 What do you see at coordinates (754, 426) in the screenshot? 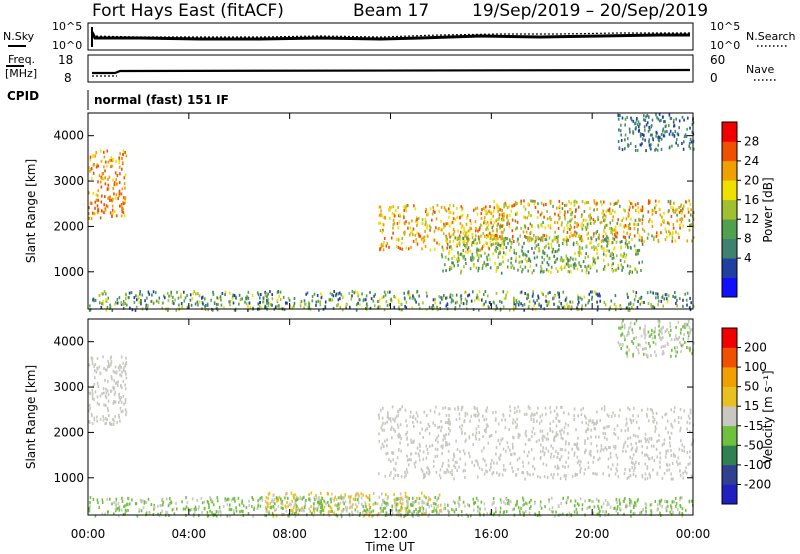
I see `colorbar-tick-label: -15` at bounding box center [754, 426].